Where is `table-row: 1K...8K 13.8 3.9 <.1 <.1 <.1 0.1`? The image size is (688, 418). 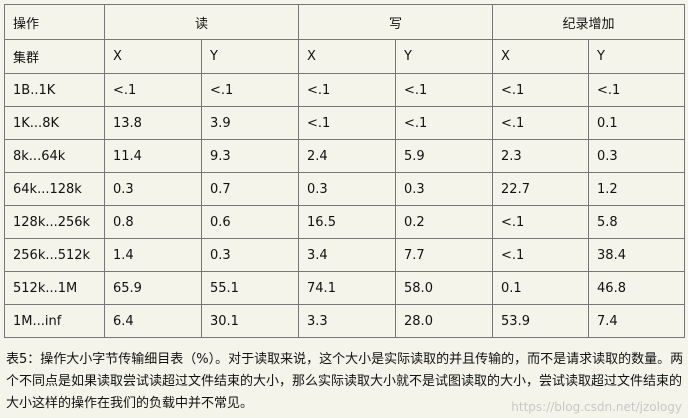
table-row: 1K...8K 13.8 3.9 <.1 <.1 <.1 0.1 is located at coordinates (345, 123).